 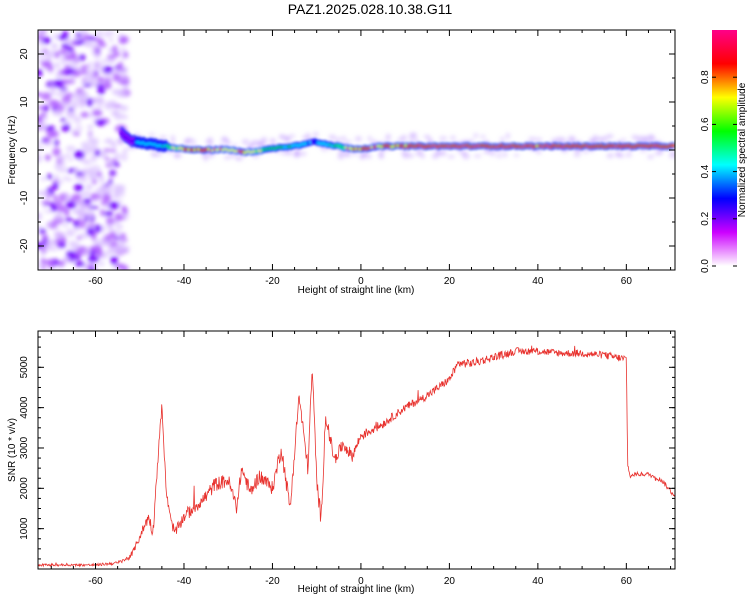 I want to click on colorbar-tick-label: 0.0, so click(x=705, y=266).